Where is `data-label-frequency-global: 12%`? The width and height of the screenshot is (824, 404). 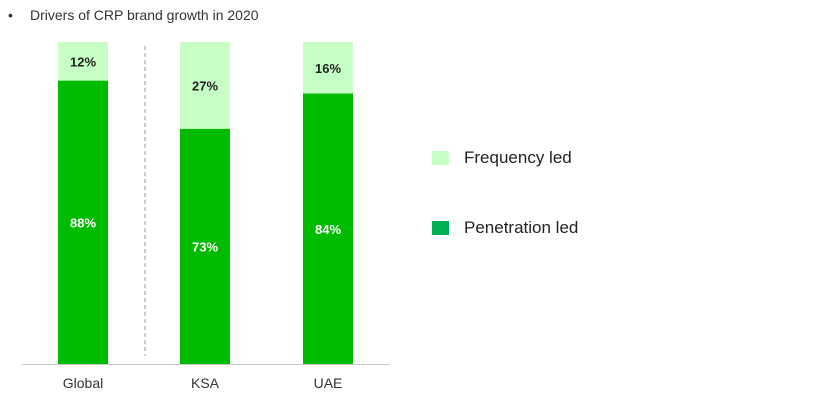 data-label-frequency-global: 12% is located at coordinates (83, 61).